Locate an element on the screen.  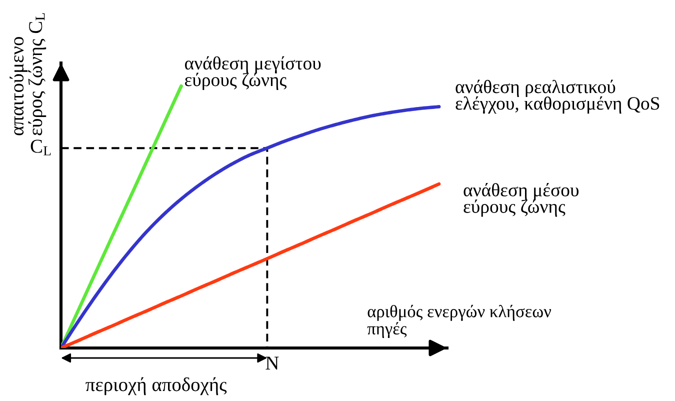
text: N is located at coordinates (272, 363).